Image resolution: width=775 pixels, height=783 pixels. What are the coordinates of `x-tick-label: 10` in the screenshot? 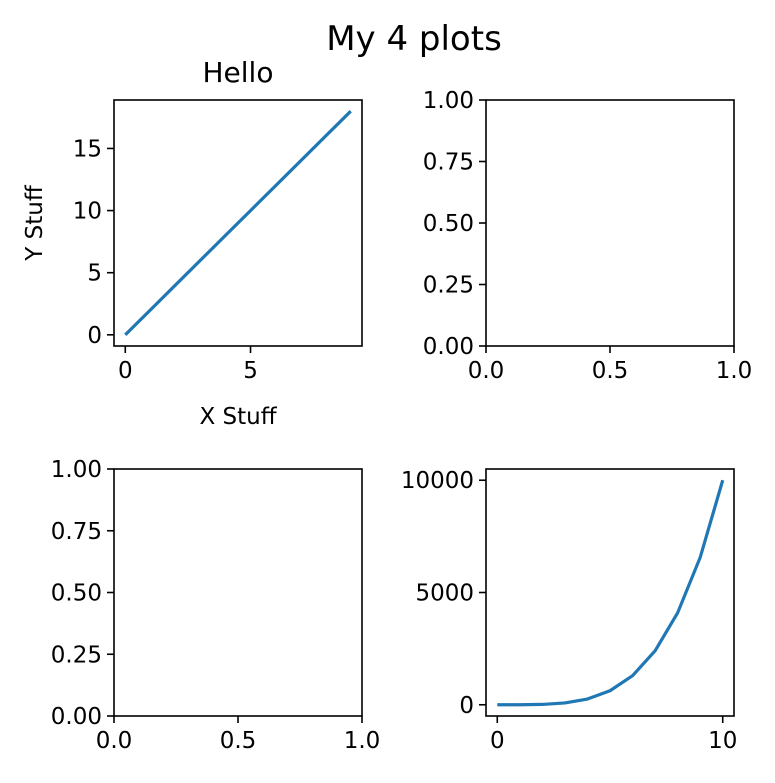 It's located at (722, 741).